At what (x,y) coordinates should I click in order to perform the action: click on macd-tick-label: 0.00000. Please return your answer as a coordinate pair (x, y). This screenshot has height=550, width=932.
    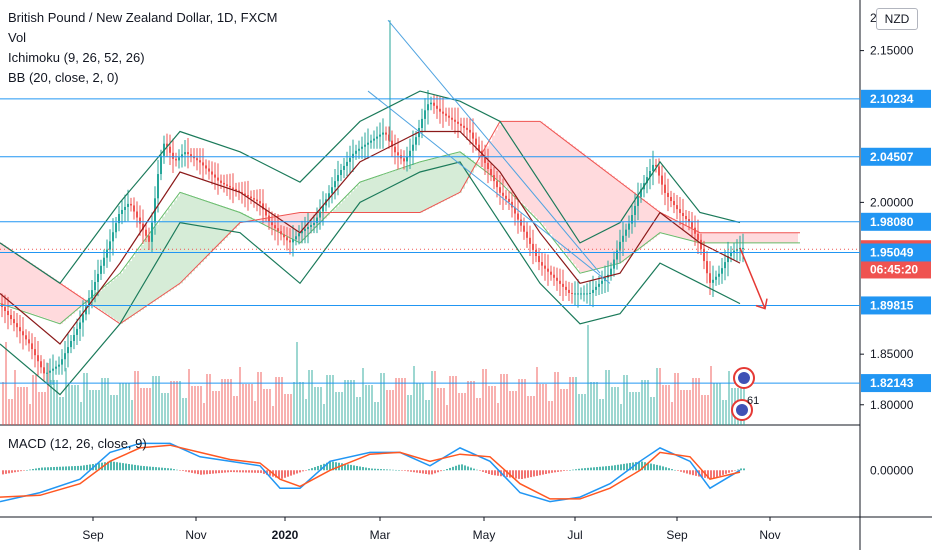
    Looking at the image, I should click on (892, 470).